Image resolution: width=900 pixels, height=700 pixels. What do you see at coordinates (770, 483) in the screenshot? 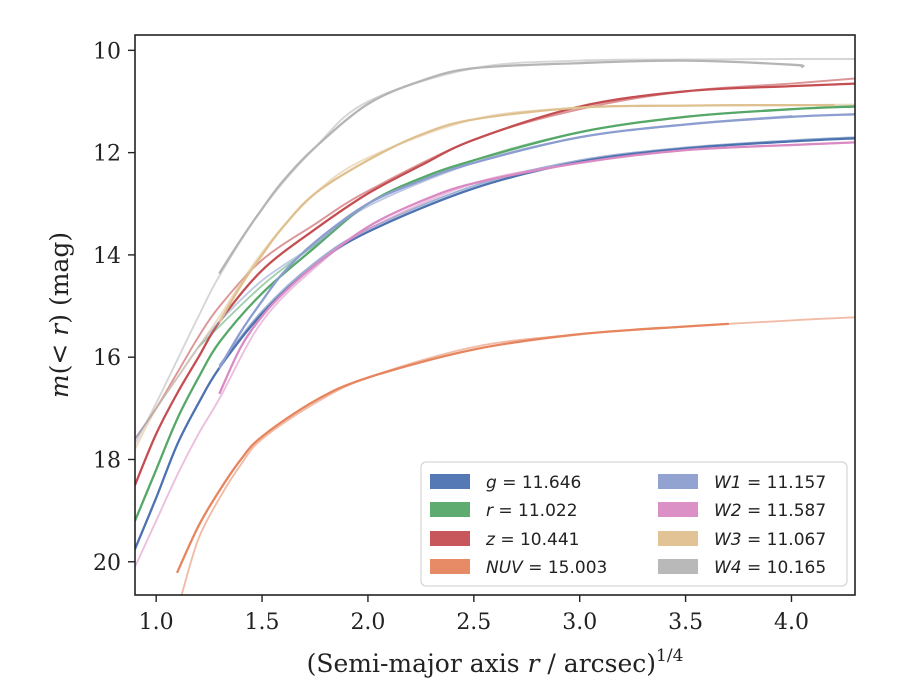
I see `legend-label-w1: W1 = 11.157` at bounding box center [770, 483].